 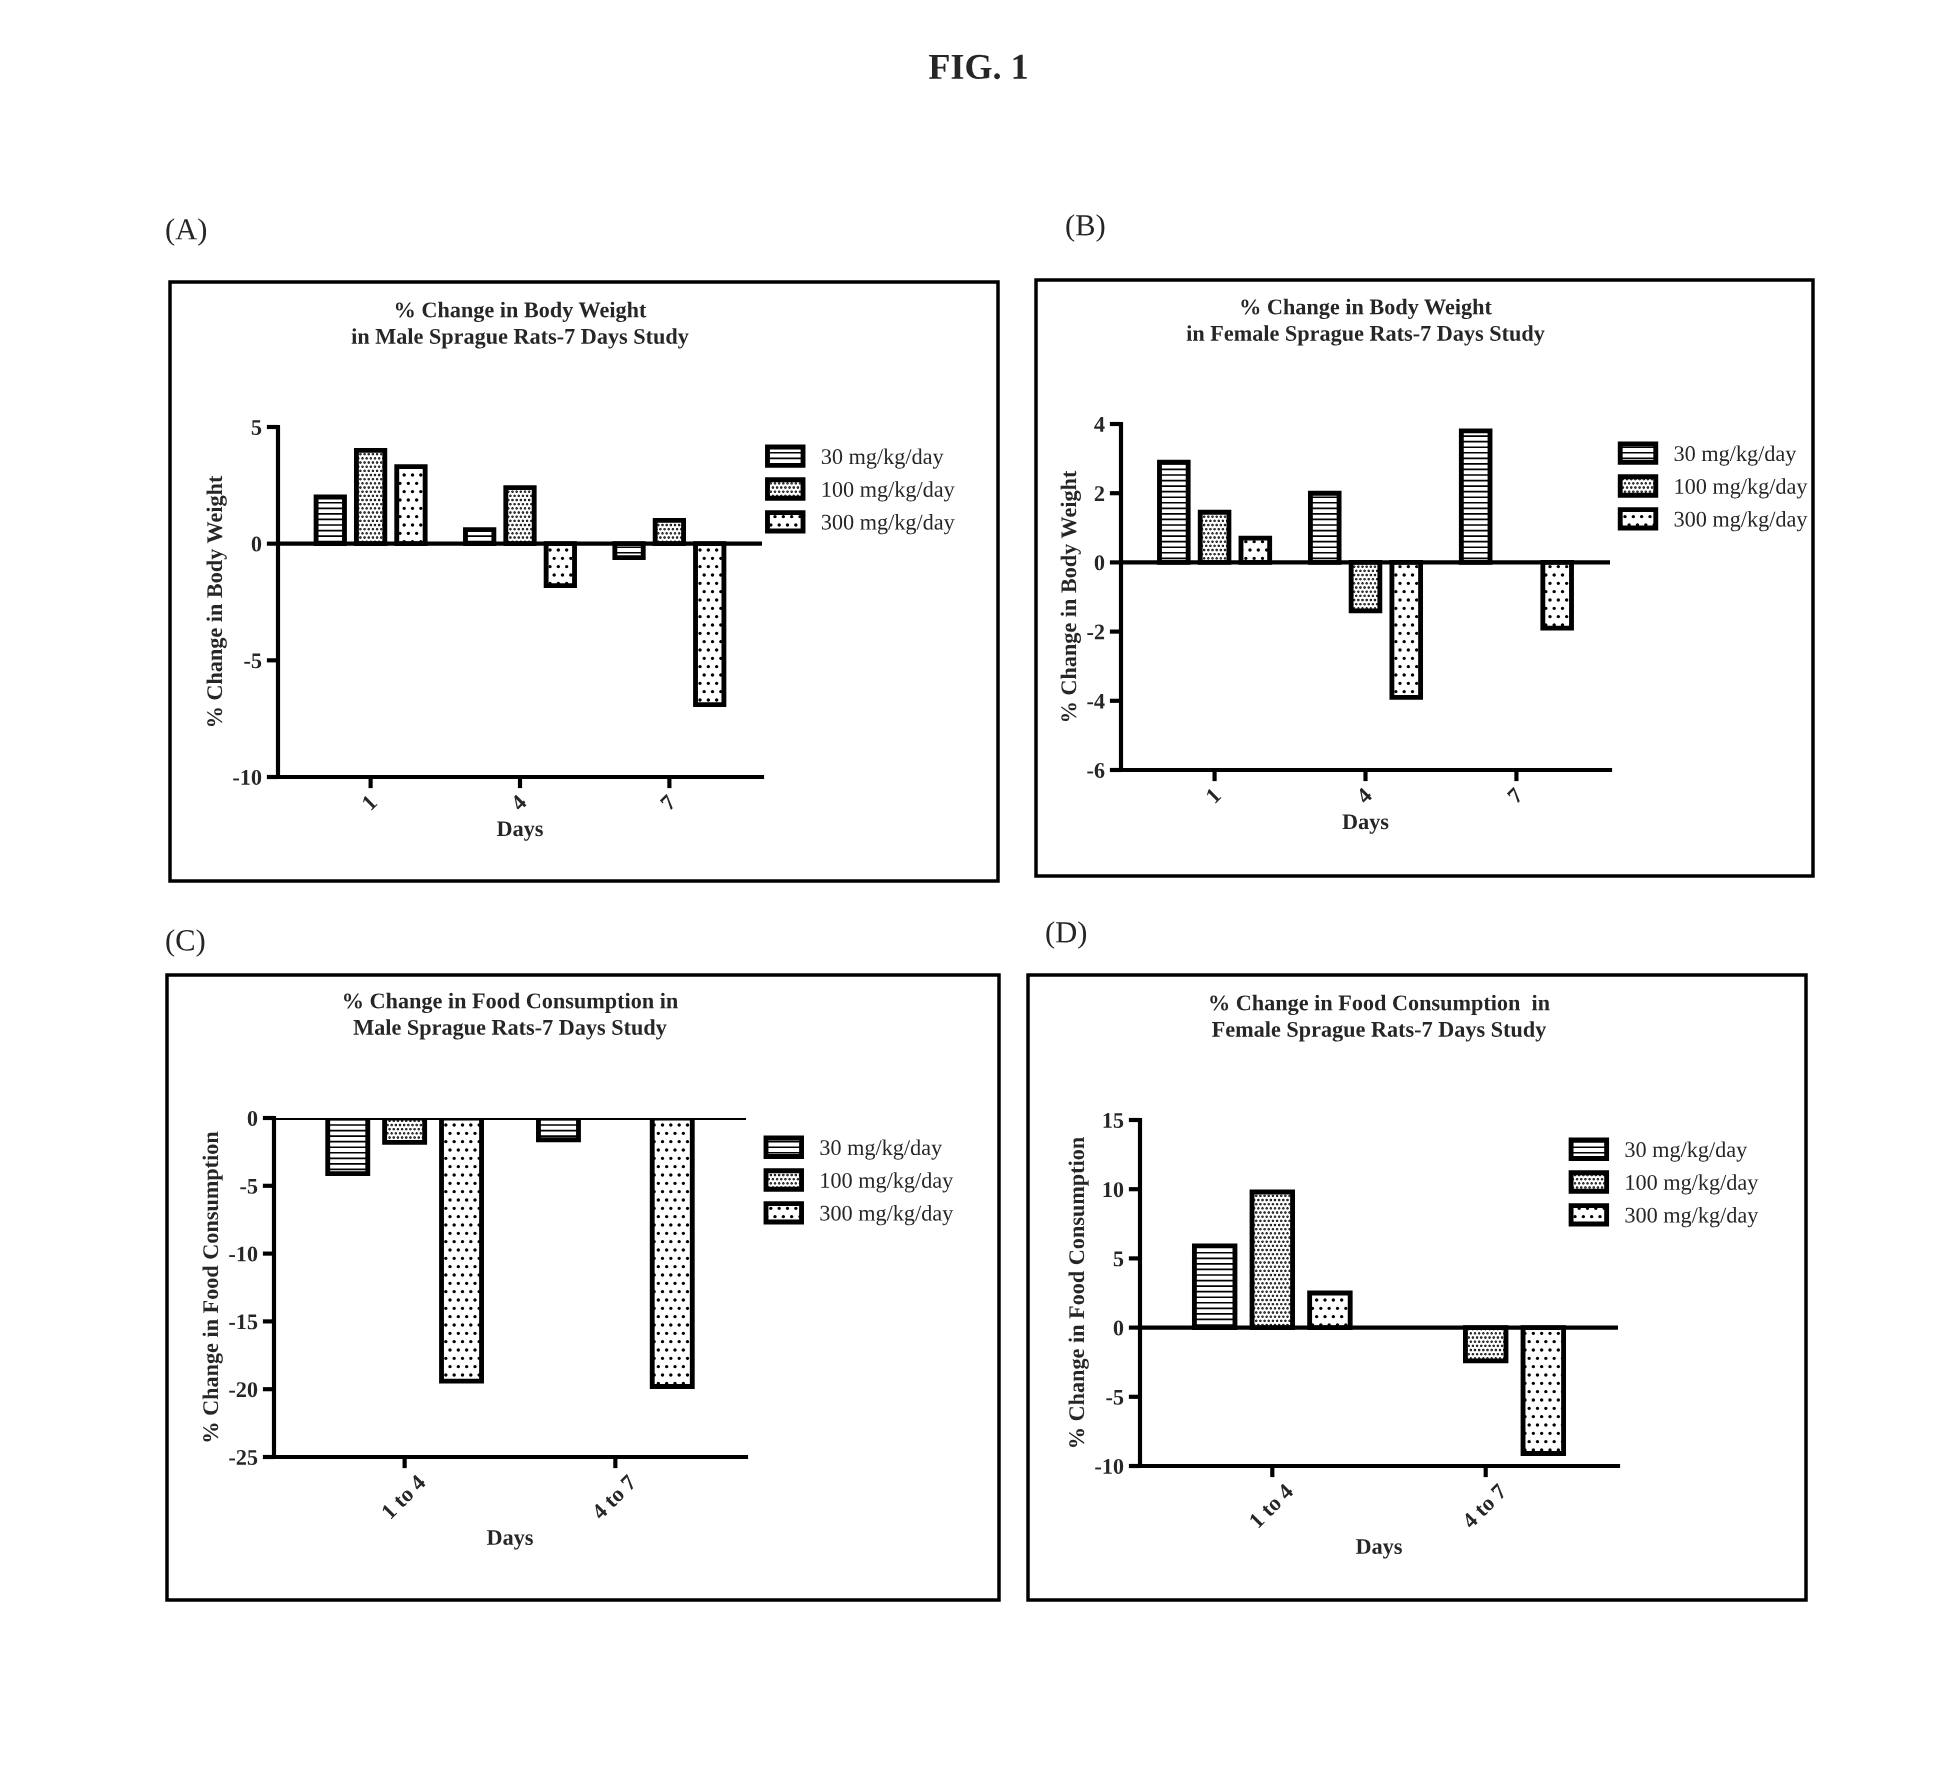 I want to click on text: (A), so click(x=186, y=232).